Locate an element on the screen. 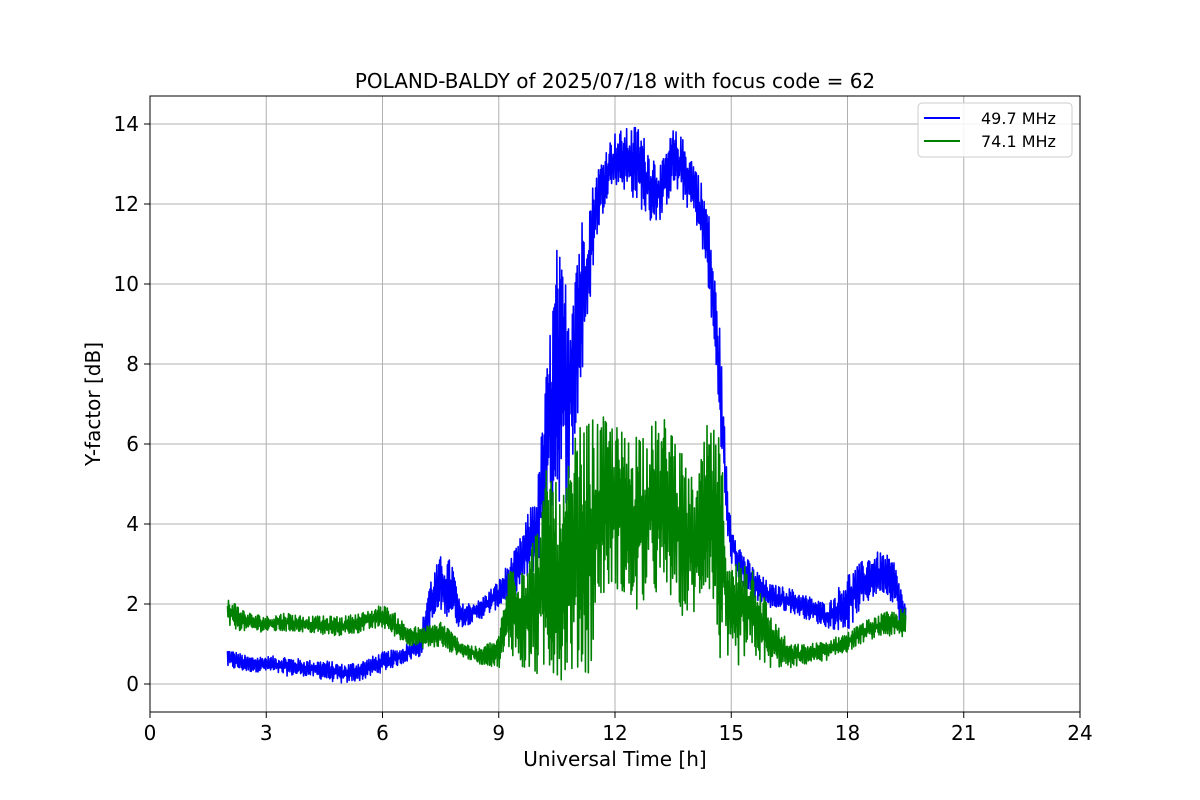  y-tick-label: 10 is located at coordinates (126, 284).